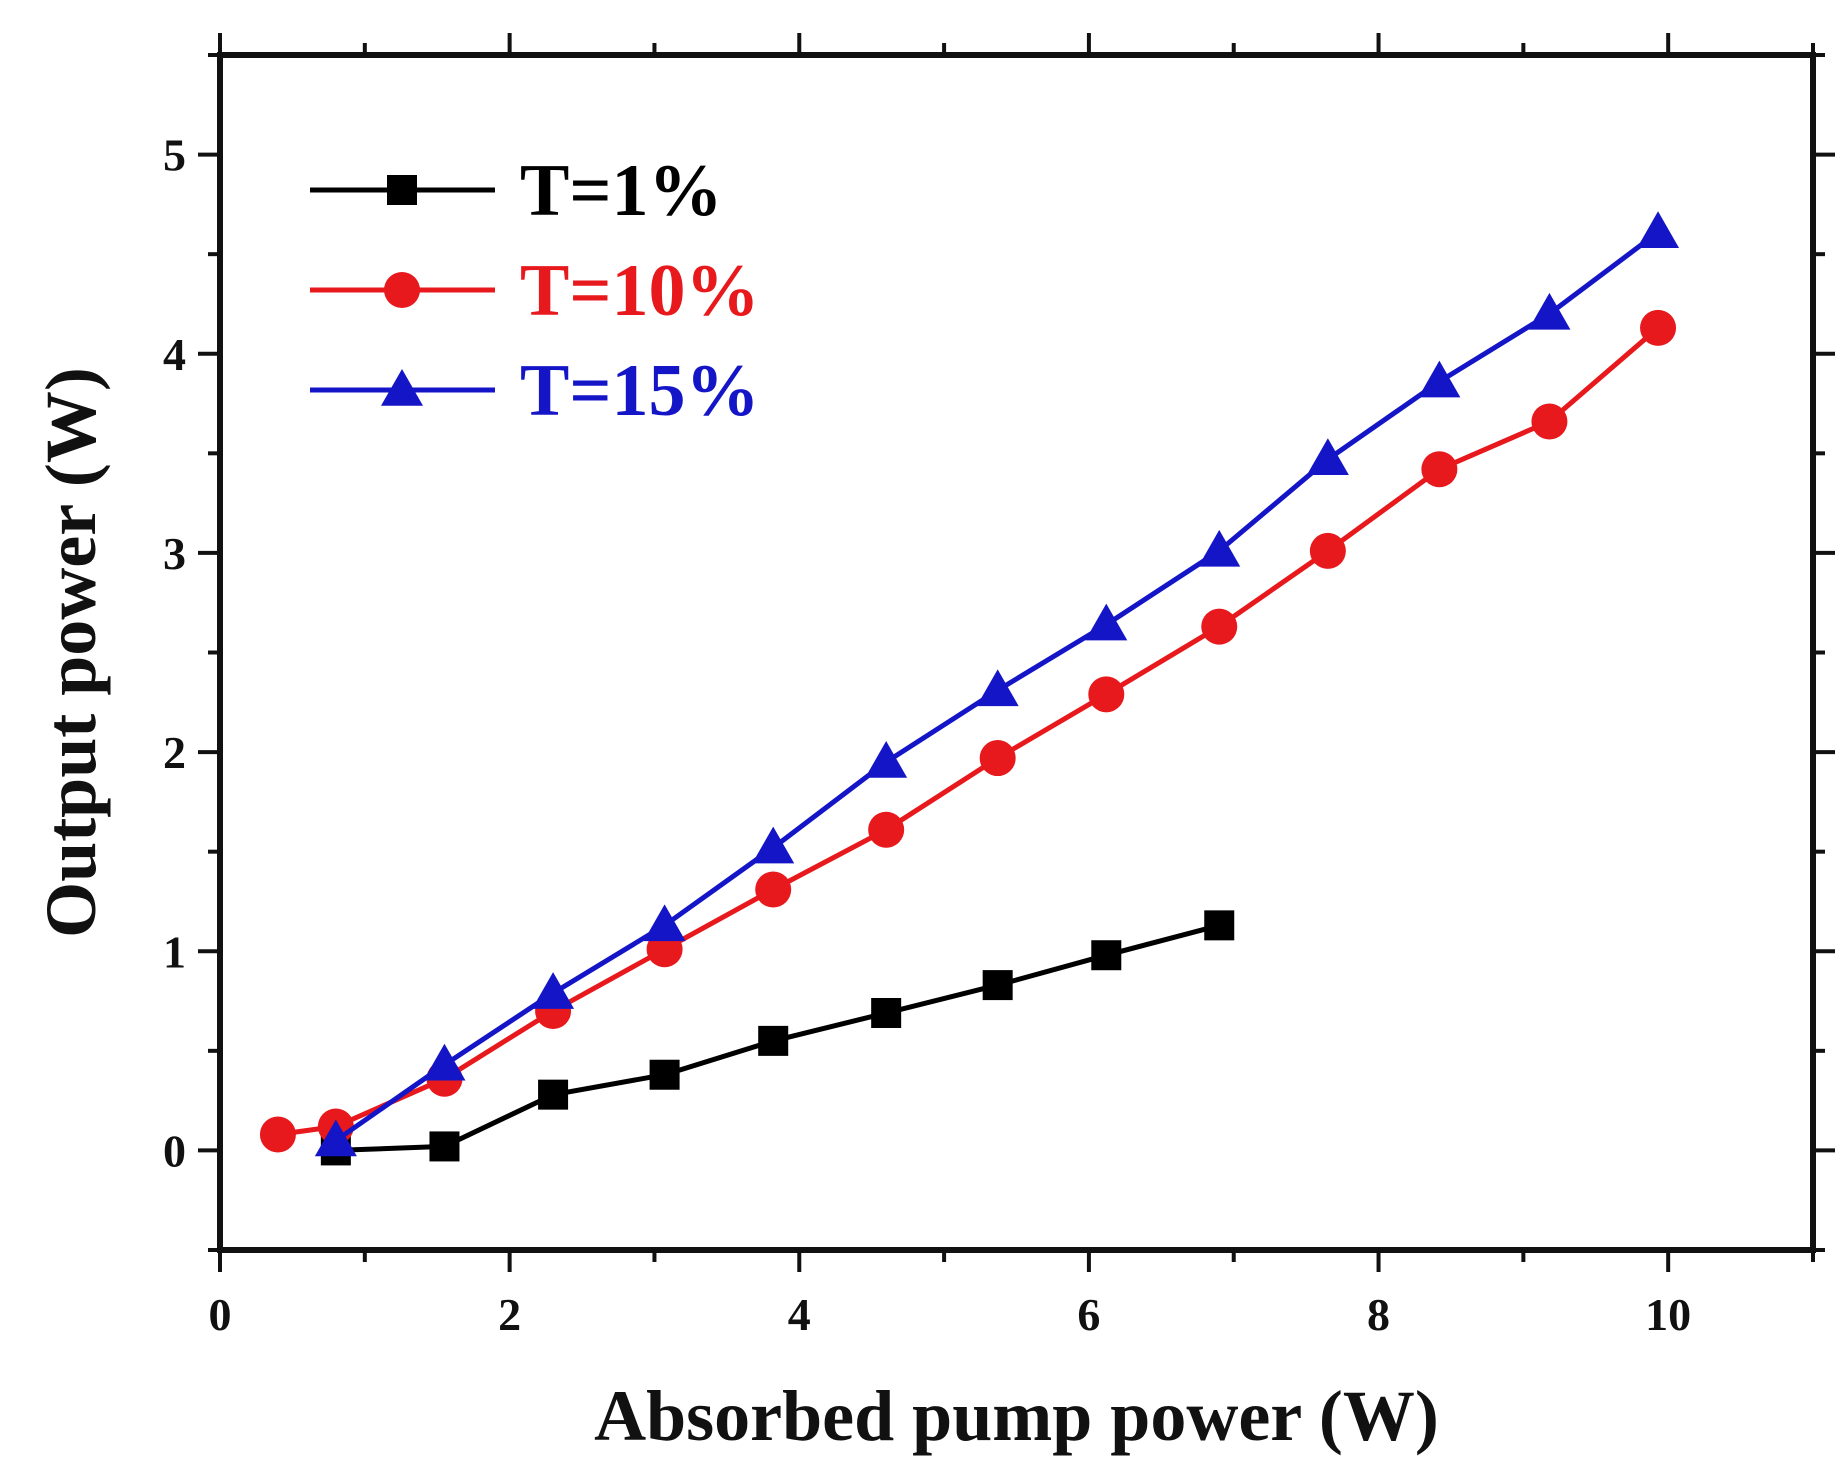  I want to click on x-tick-label: 8, so click(1378, 1314).